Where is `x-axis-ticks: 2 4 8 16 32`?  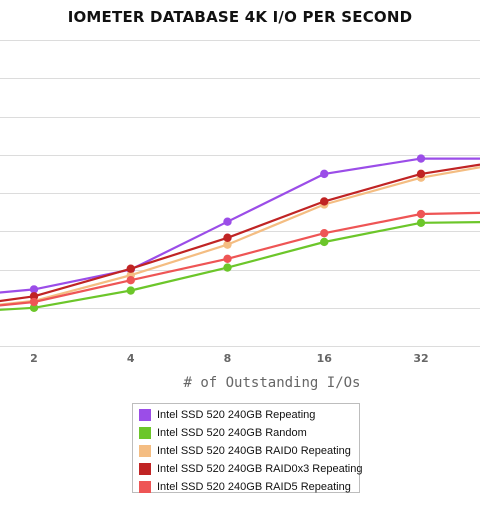 x-axis-ticks: 2 4 8 16 32 is located at coordinates (229, 358).